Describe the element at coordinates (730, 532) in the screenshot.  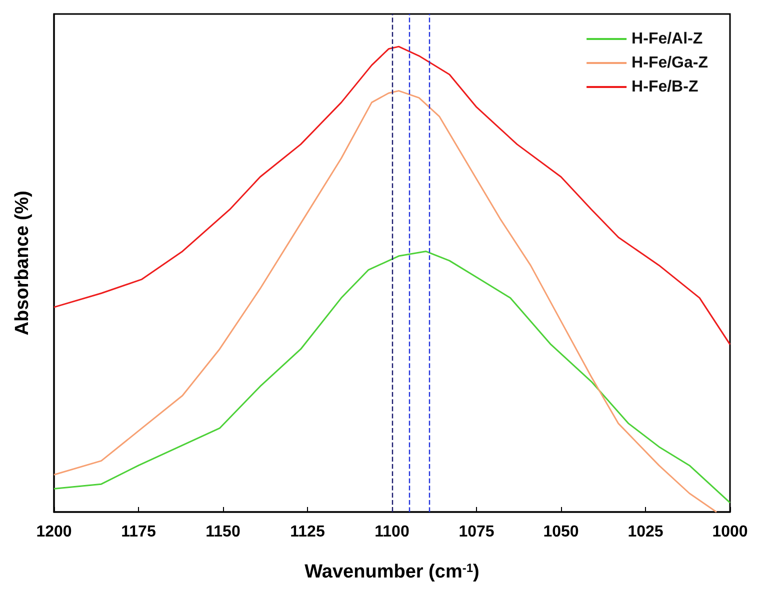
I see `x-tick-label: 1000` at that location.